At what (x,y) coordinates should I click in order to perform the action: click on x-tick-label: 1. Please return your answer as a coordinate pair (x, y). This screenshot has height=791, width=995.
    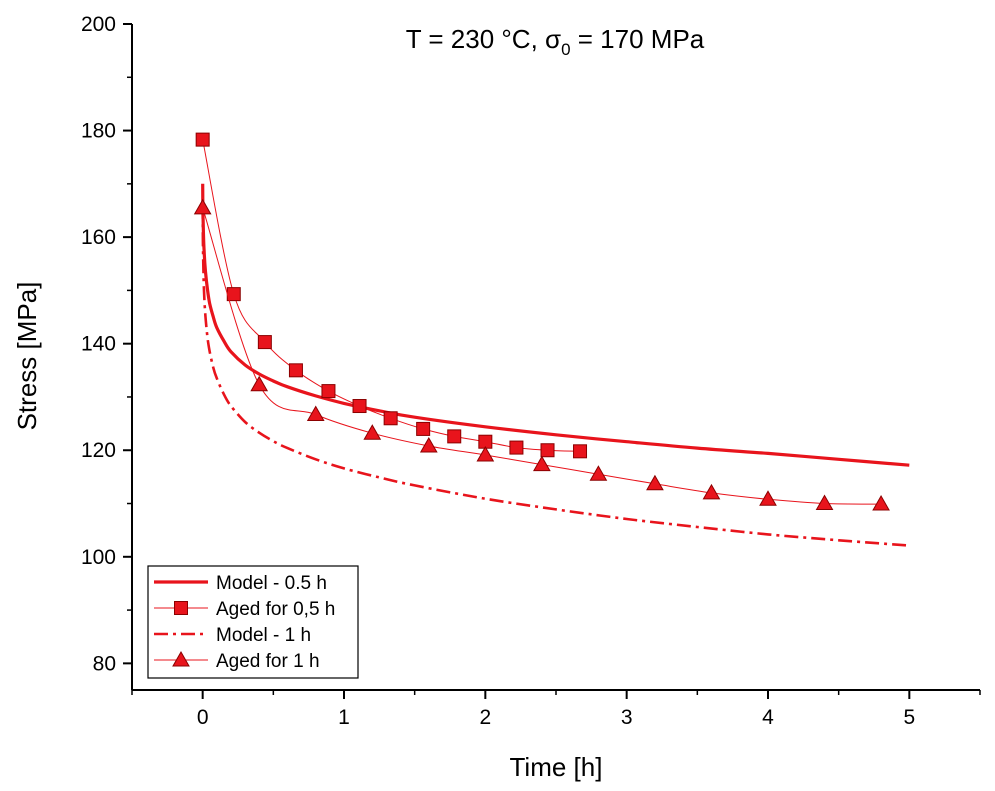
    Looking at the image, I should click on (344, 717).